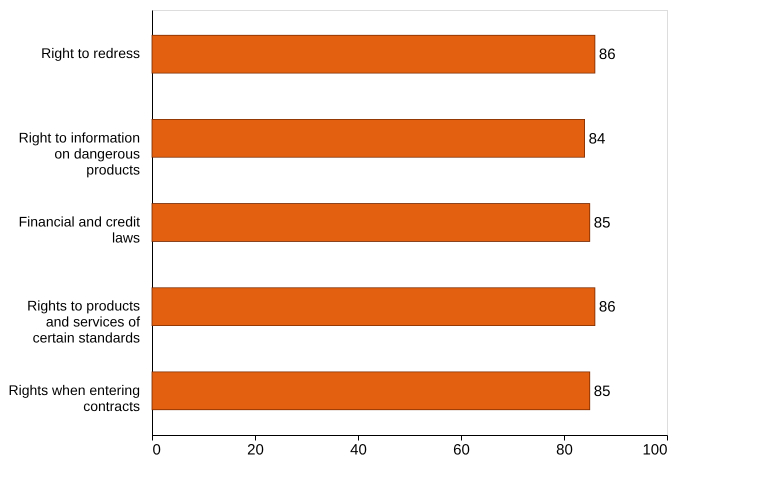 The image size is (779, 502). Describe the element at coordinates (90, 53) in the screenshot. I see `y-tick-label: Right to redress` at that location.